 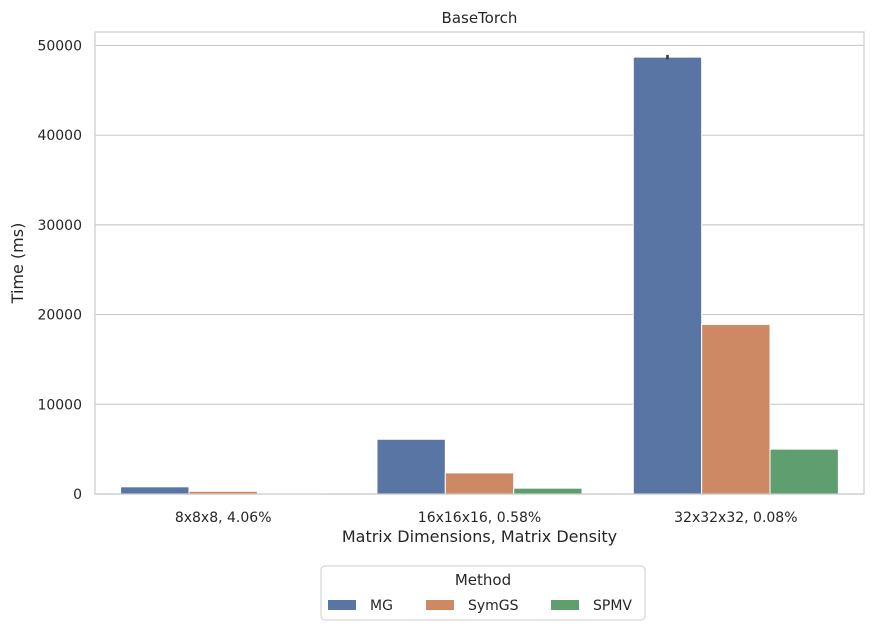 I want to click on legend-swatch-mg, so click(x=342, y=605).